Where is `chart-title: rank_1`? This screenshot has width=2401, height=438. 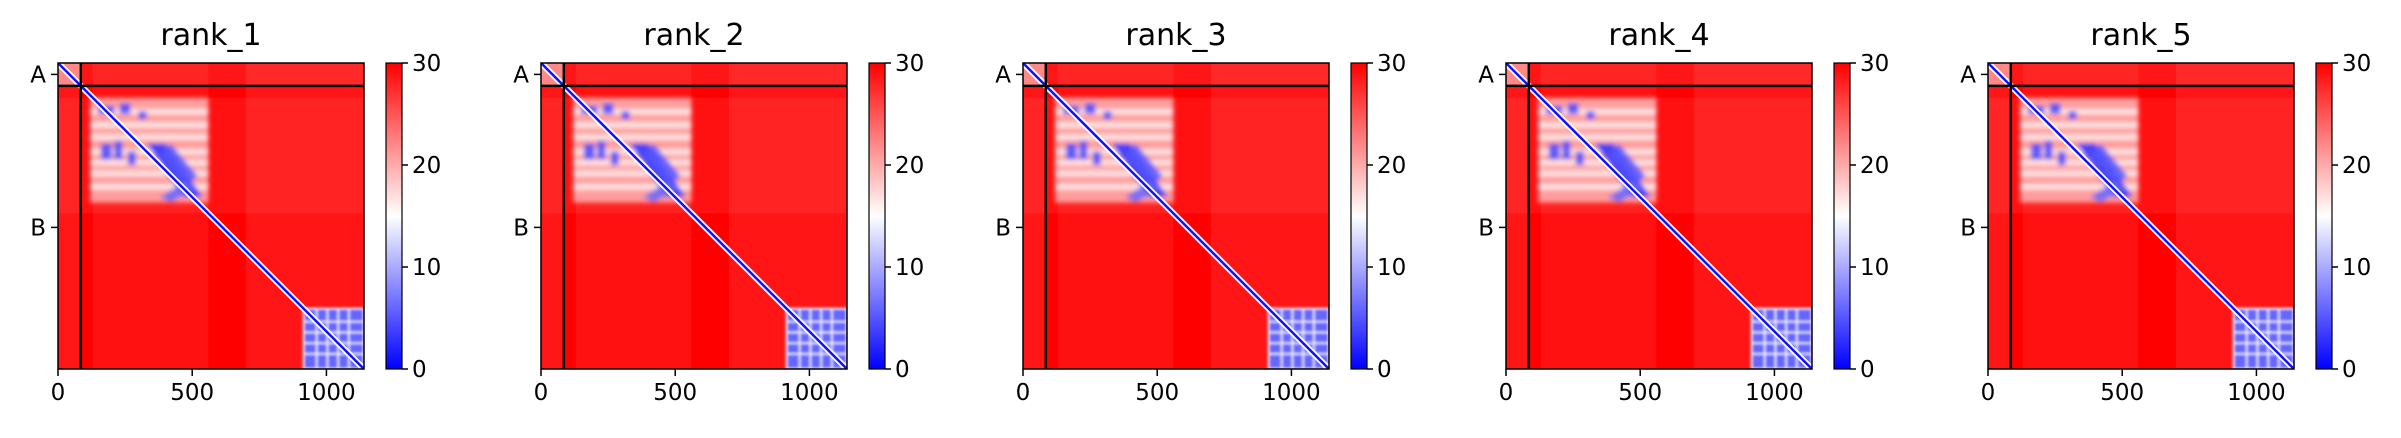 chart-title: rank_1 is located at coordinates (210, 35).